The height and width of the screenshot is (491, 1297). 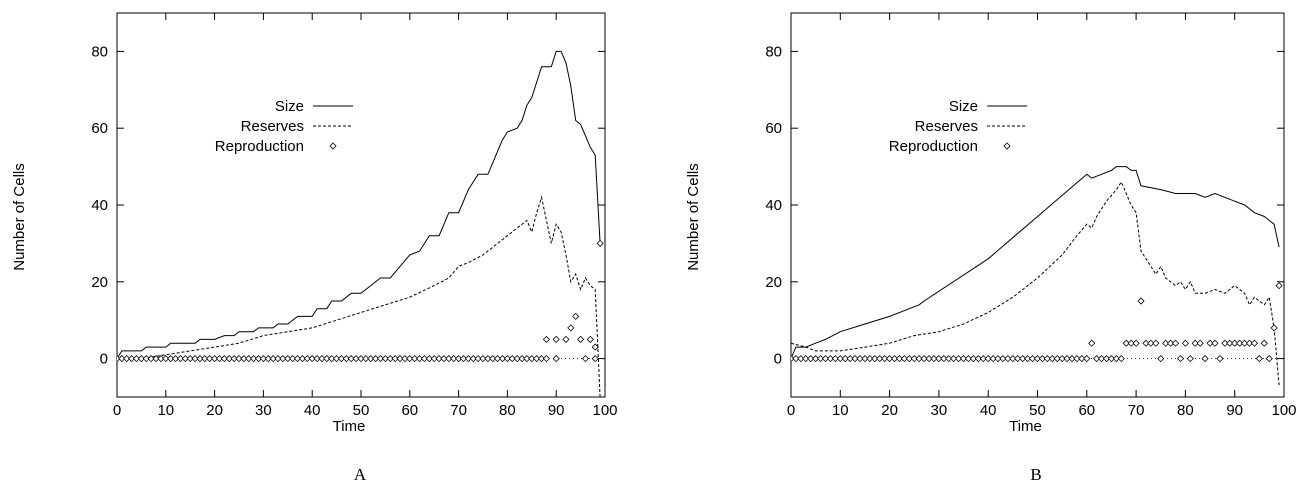 What do you see at coordinates (263, 410) in the screenshot?
I see `x-tick-label: 30` at bounding box center [263, 410].